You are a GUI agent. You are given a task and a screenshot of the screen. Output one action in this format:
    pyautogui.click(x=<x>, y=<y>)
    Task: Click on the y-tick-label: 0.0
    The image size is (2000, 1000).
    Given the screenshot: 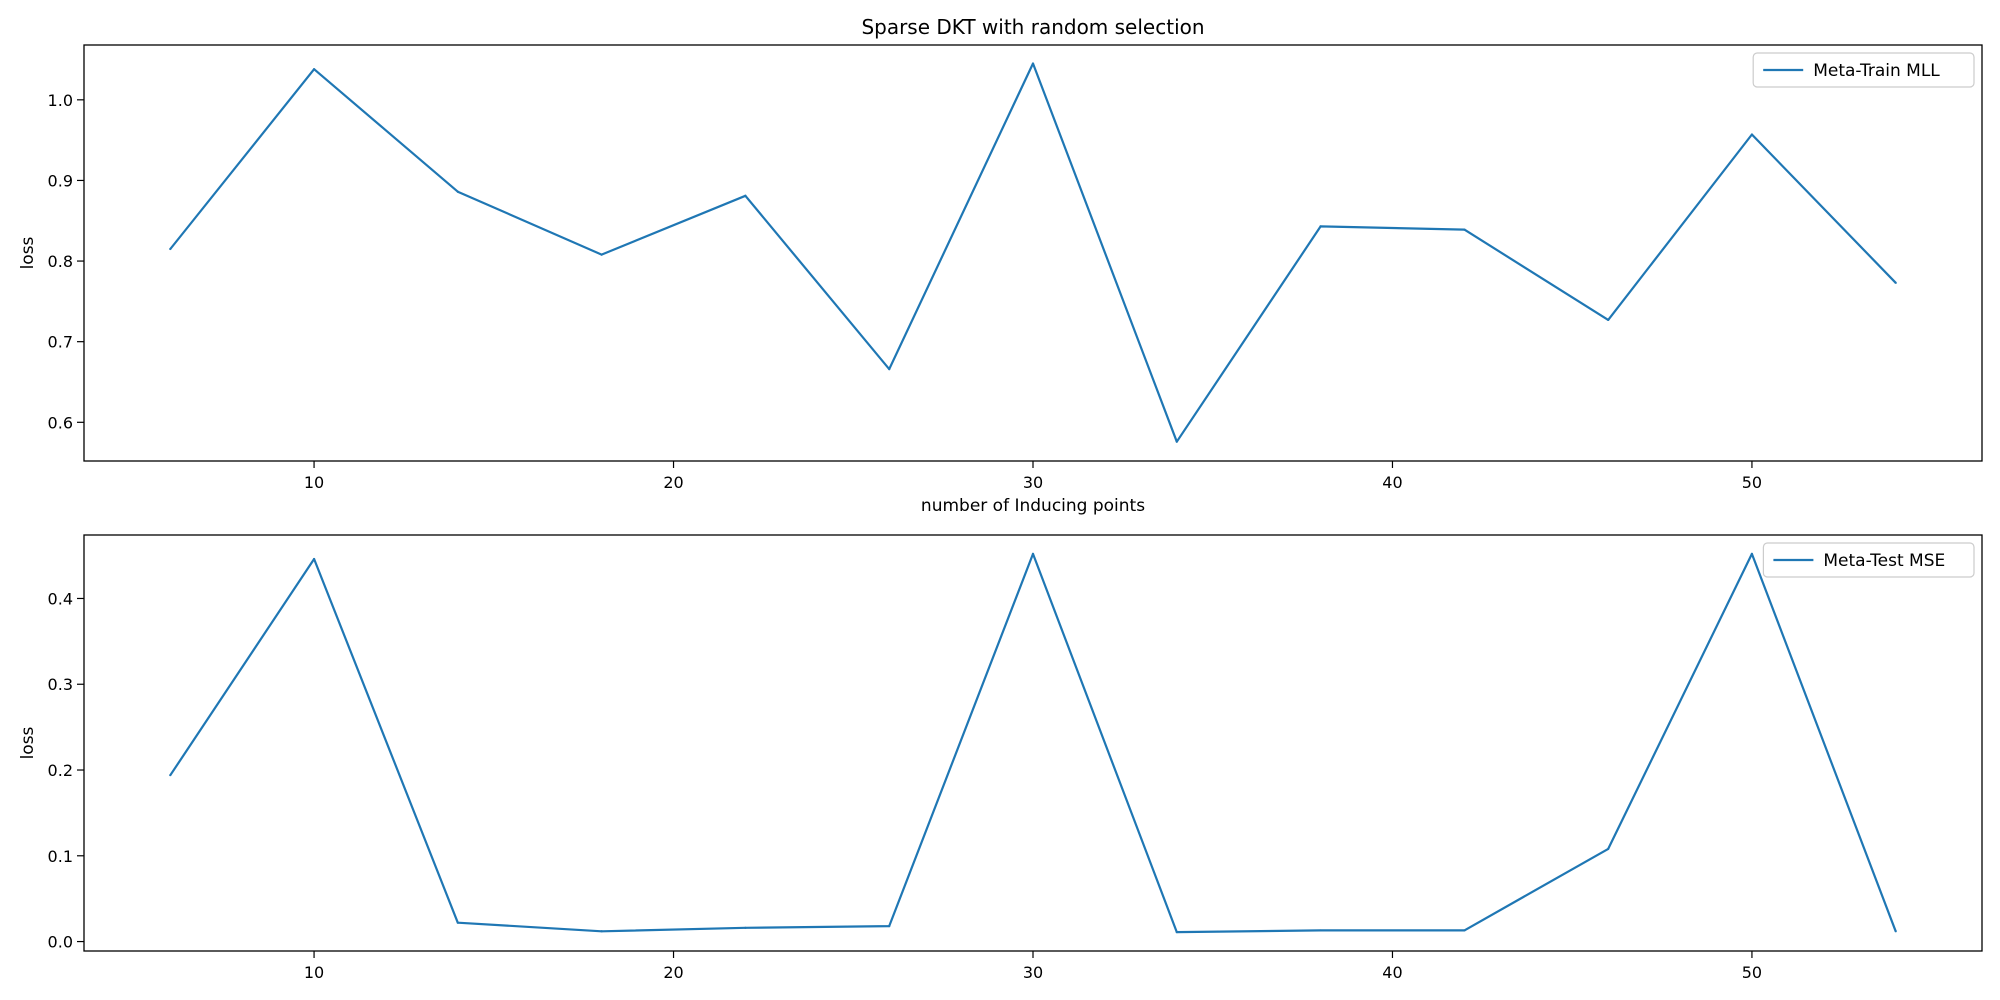 What is the action you would take?
    pyautogui.click(x=60, y=942)
    